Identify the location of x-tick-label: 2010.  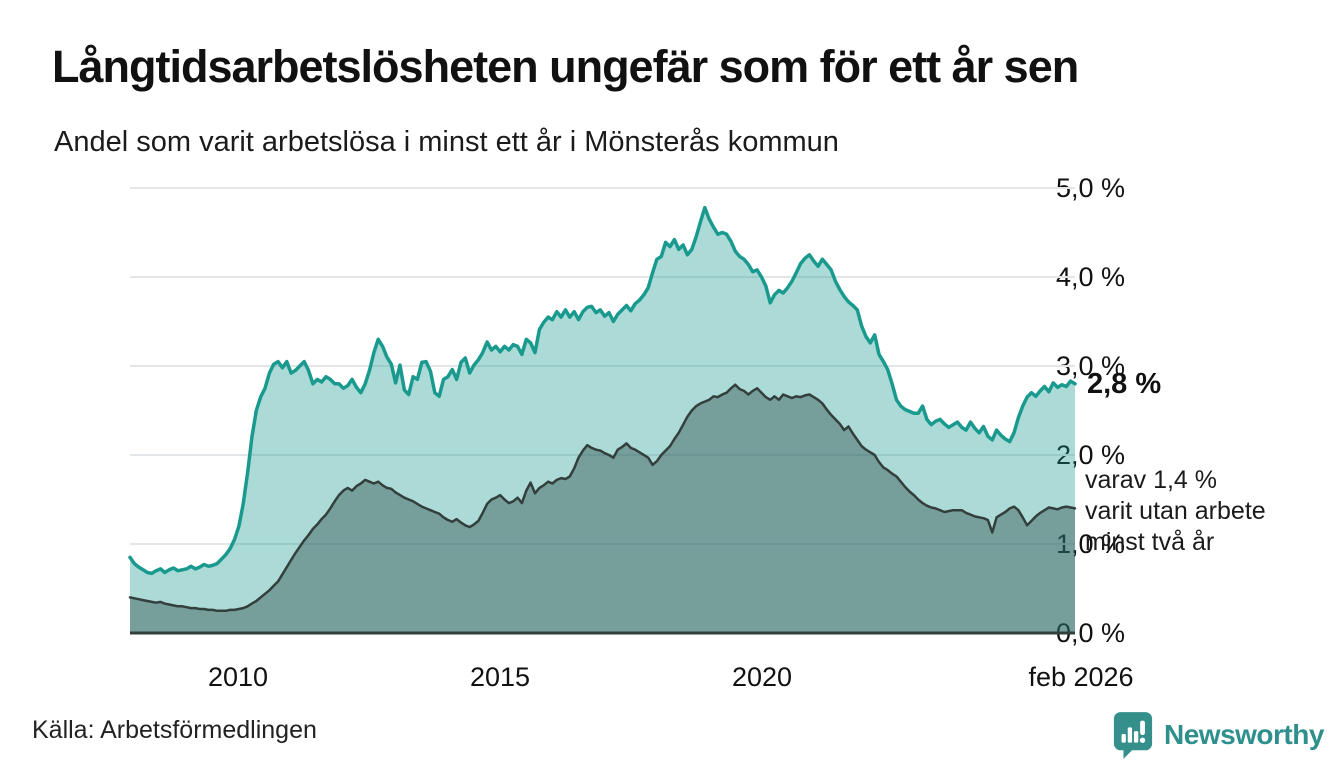
(238, 677).